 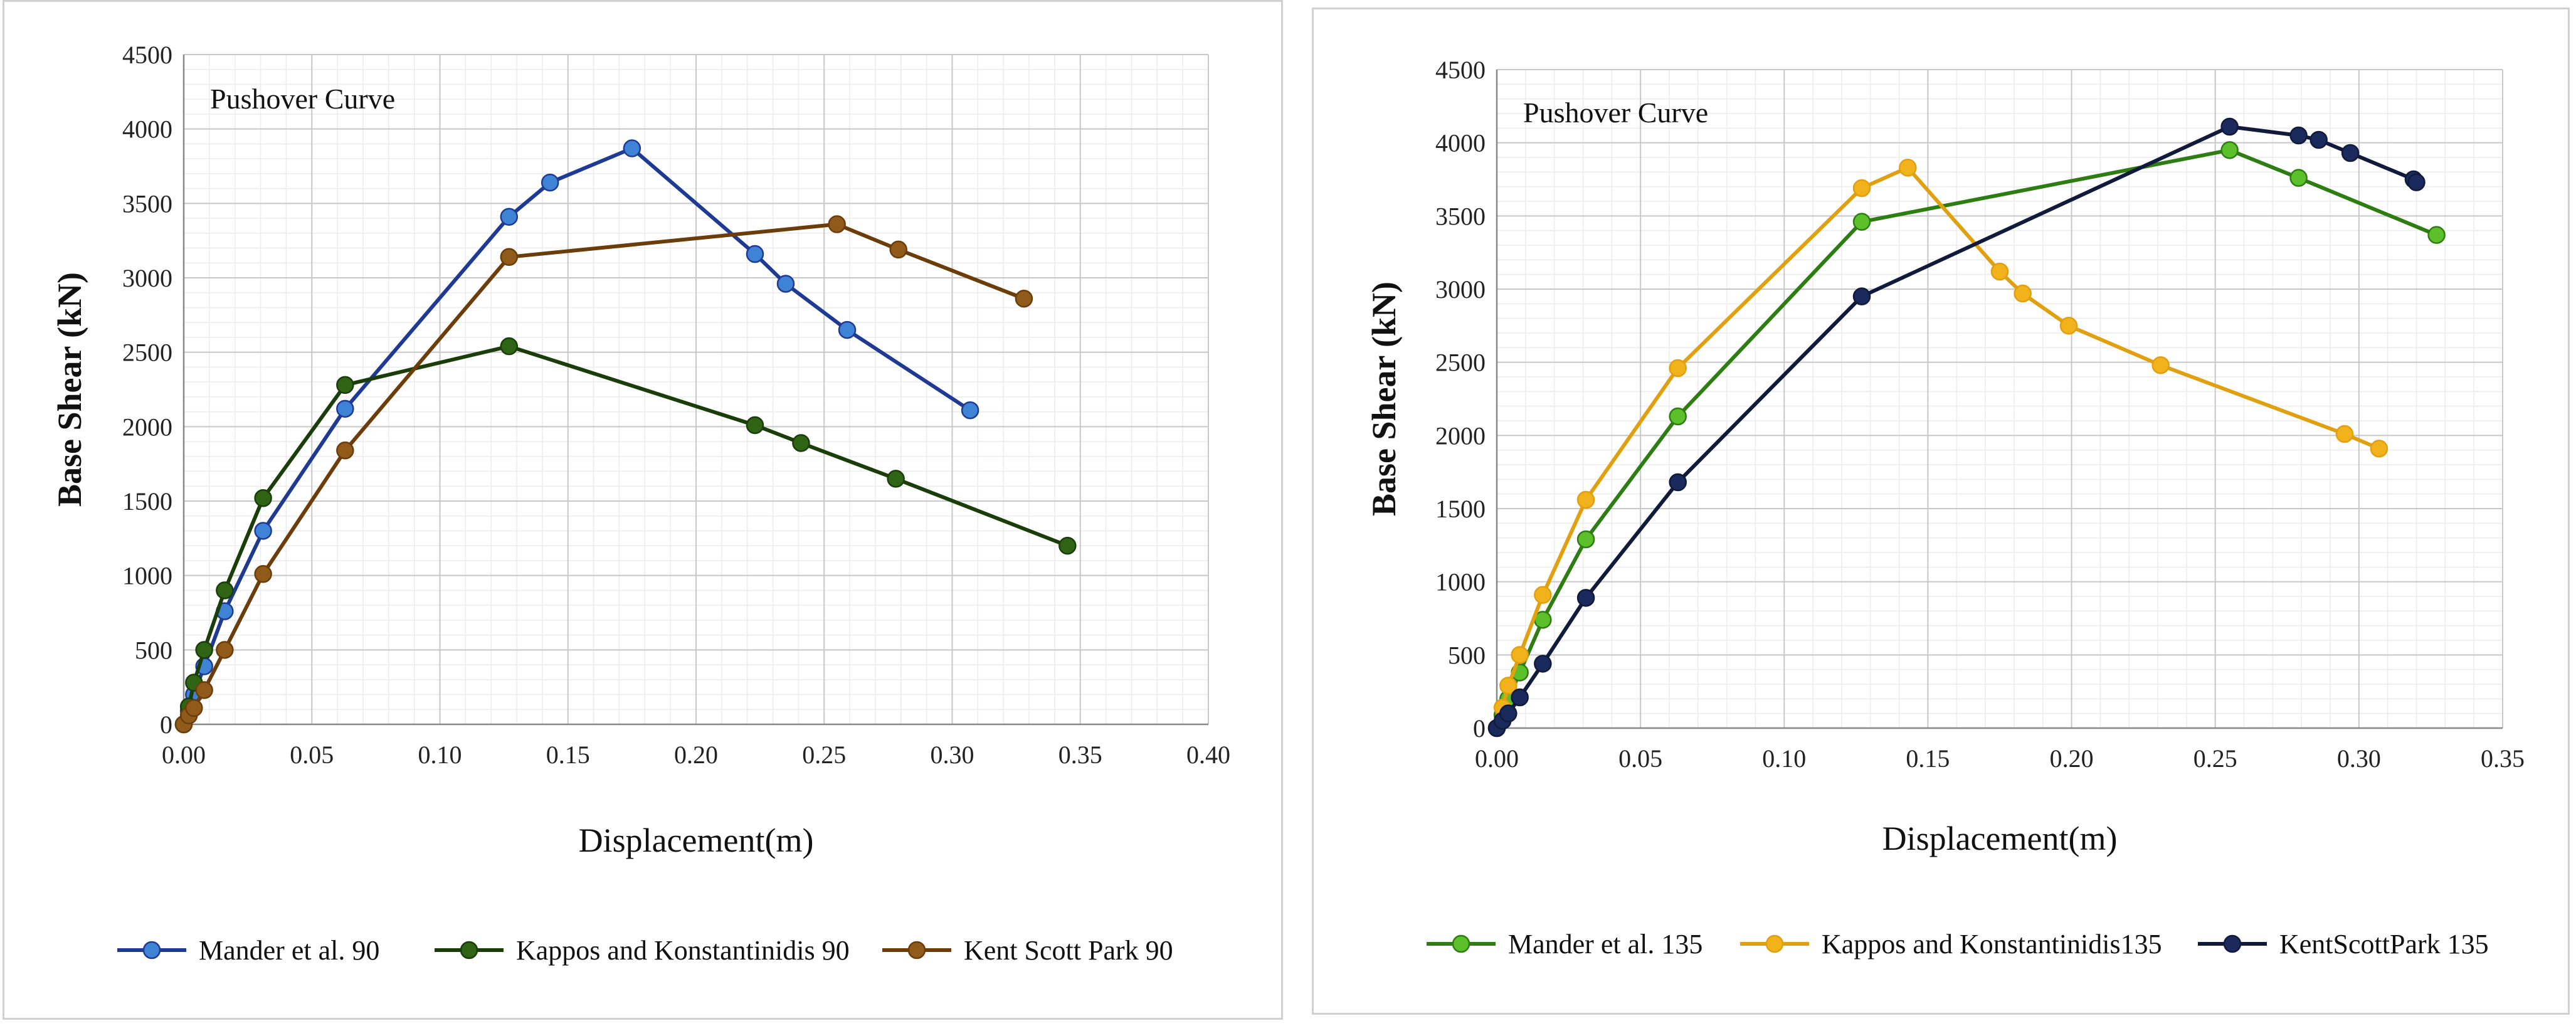 I want to click on y-tick-label: 4500, so click(x=1460, y=70).